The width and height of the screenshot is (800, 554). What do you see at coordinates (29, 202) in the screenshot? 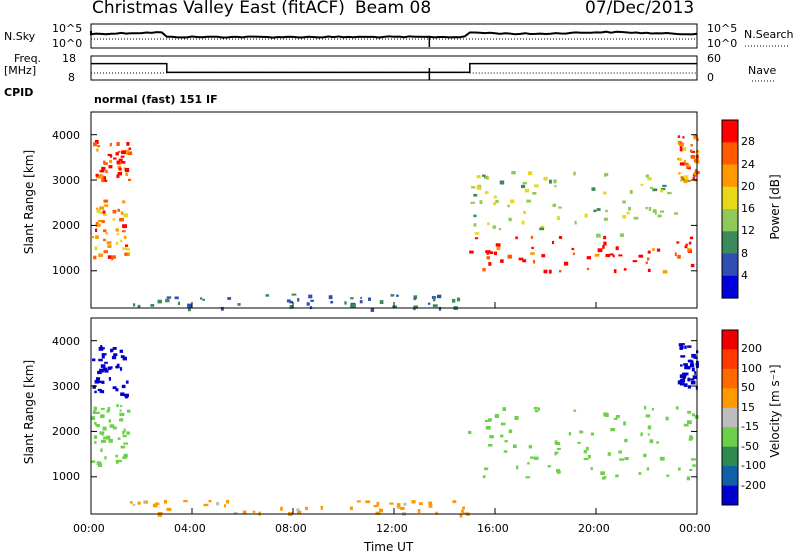
I see `power-ylabel: Slant Range [km]` at bounding box center [29, 202].